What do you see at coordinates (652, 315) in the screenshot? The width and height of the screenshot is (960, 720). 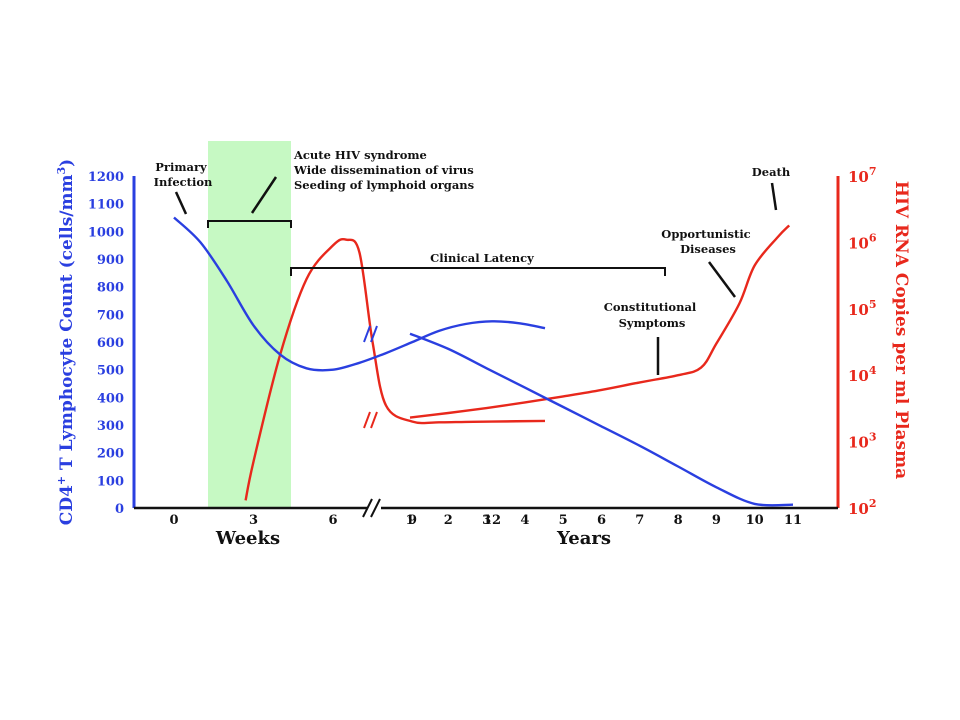 I see `constitutional-symptoms-label: Constitutional Symptoms` at bounding box center [652, 315].